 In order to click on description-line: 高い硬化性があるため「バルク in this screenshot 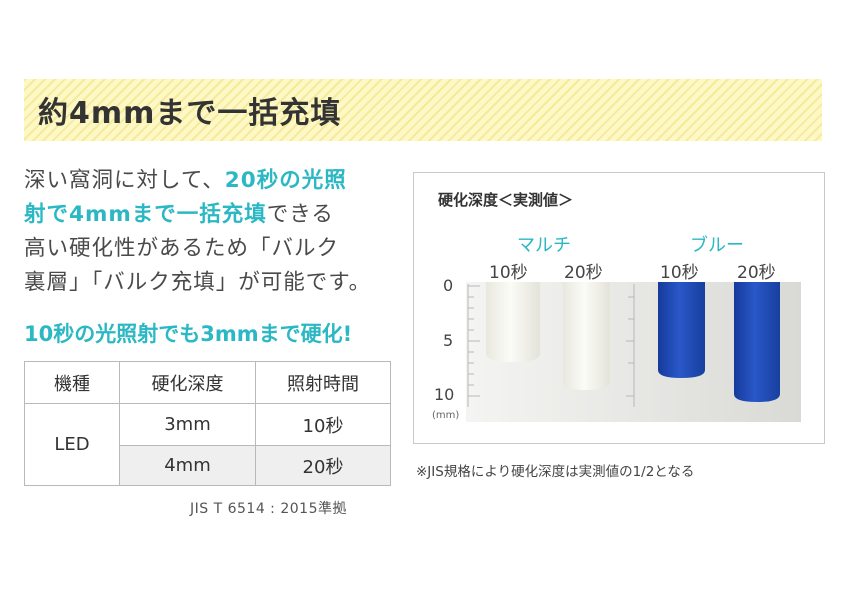, I will do `click(182, 248)`.